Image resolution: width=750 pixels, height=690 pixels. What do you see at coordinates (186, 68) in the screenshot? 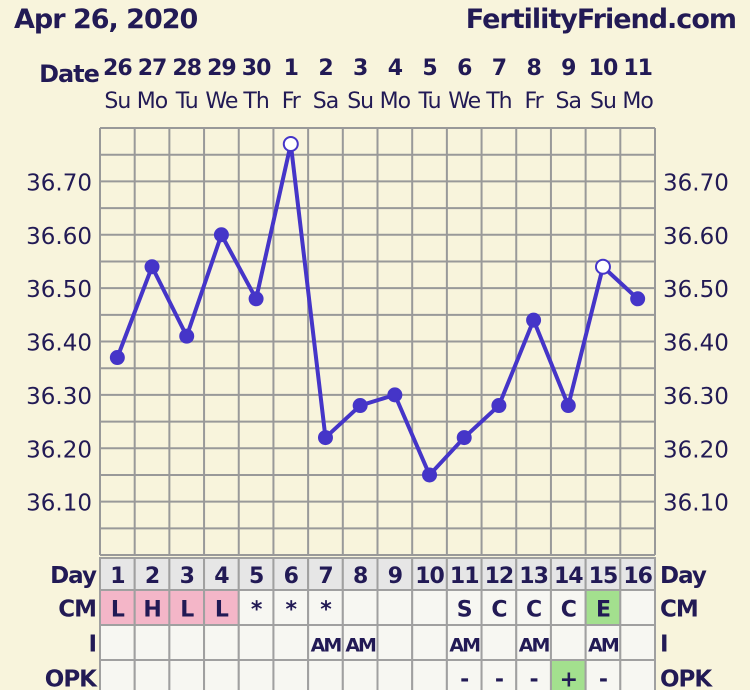
I see `date-label: 28` at bounding box center [186, 68].